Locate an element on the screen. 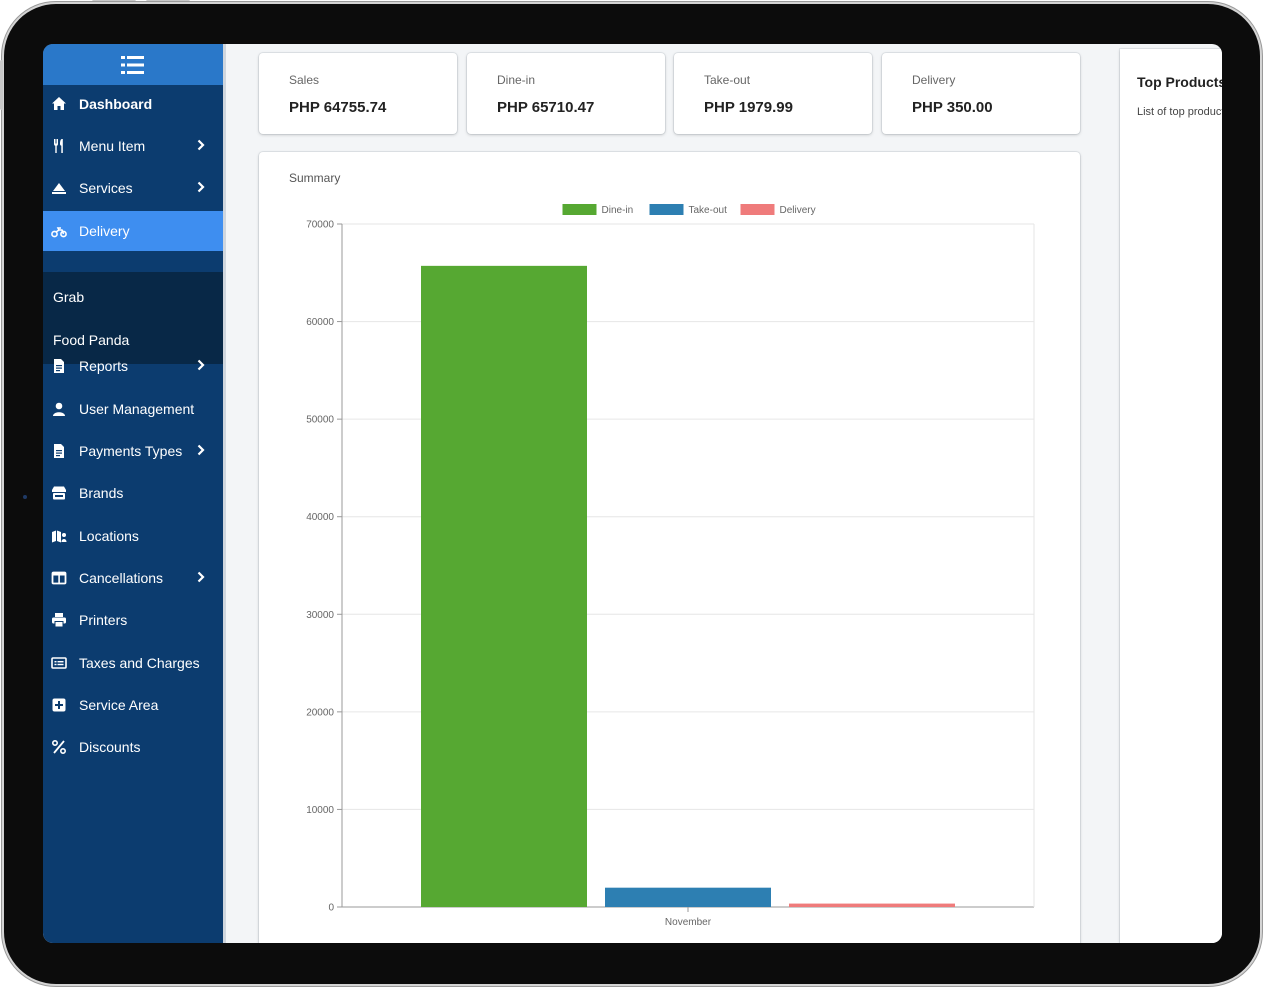 This screenshot has height=988, width=1264. y-tick-label: 70000 is located at coordinates (320, 225).